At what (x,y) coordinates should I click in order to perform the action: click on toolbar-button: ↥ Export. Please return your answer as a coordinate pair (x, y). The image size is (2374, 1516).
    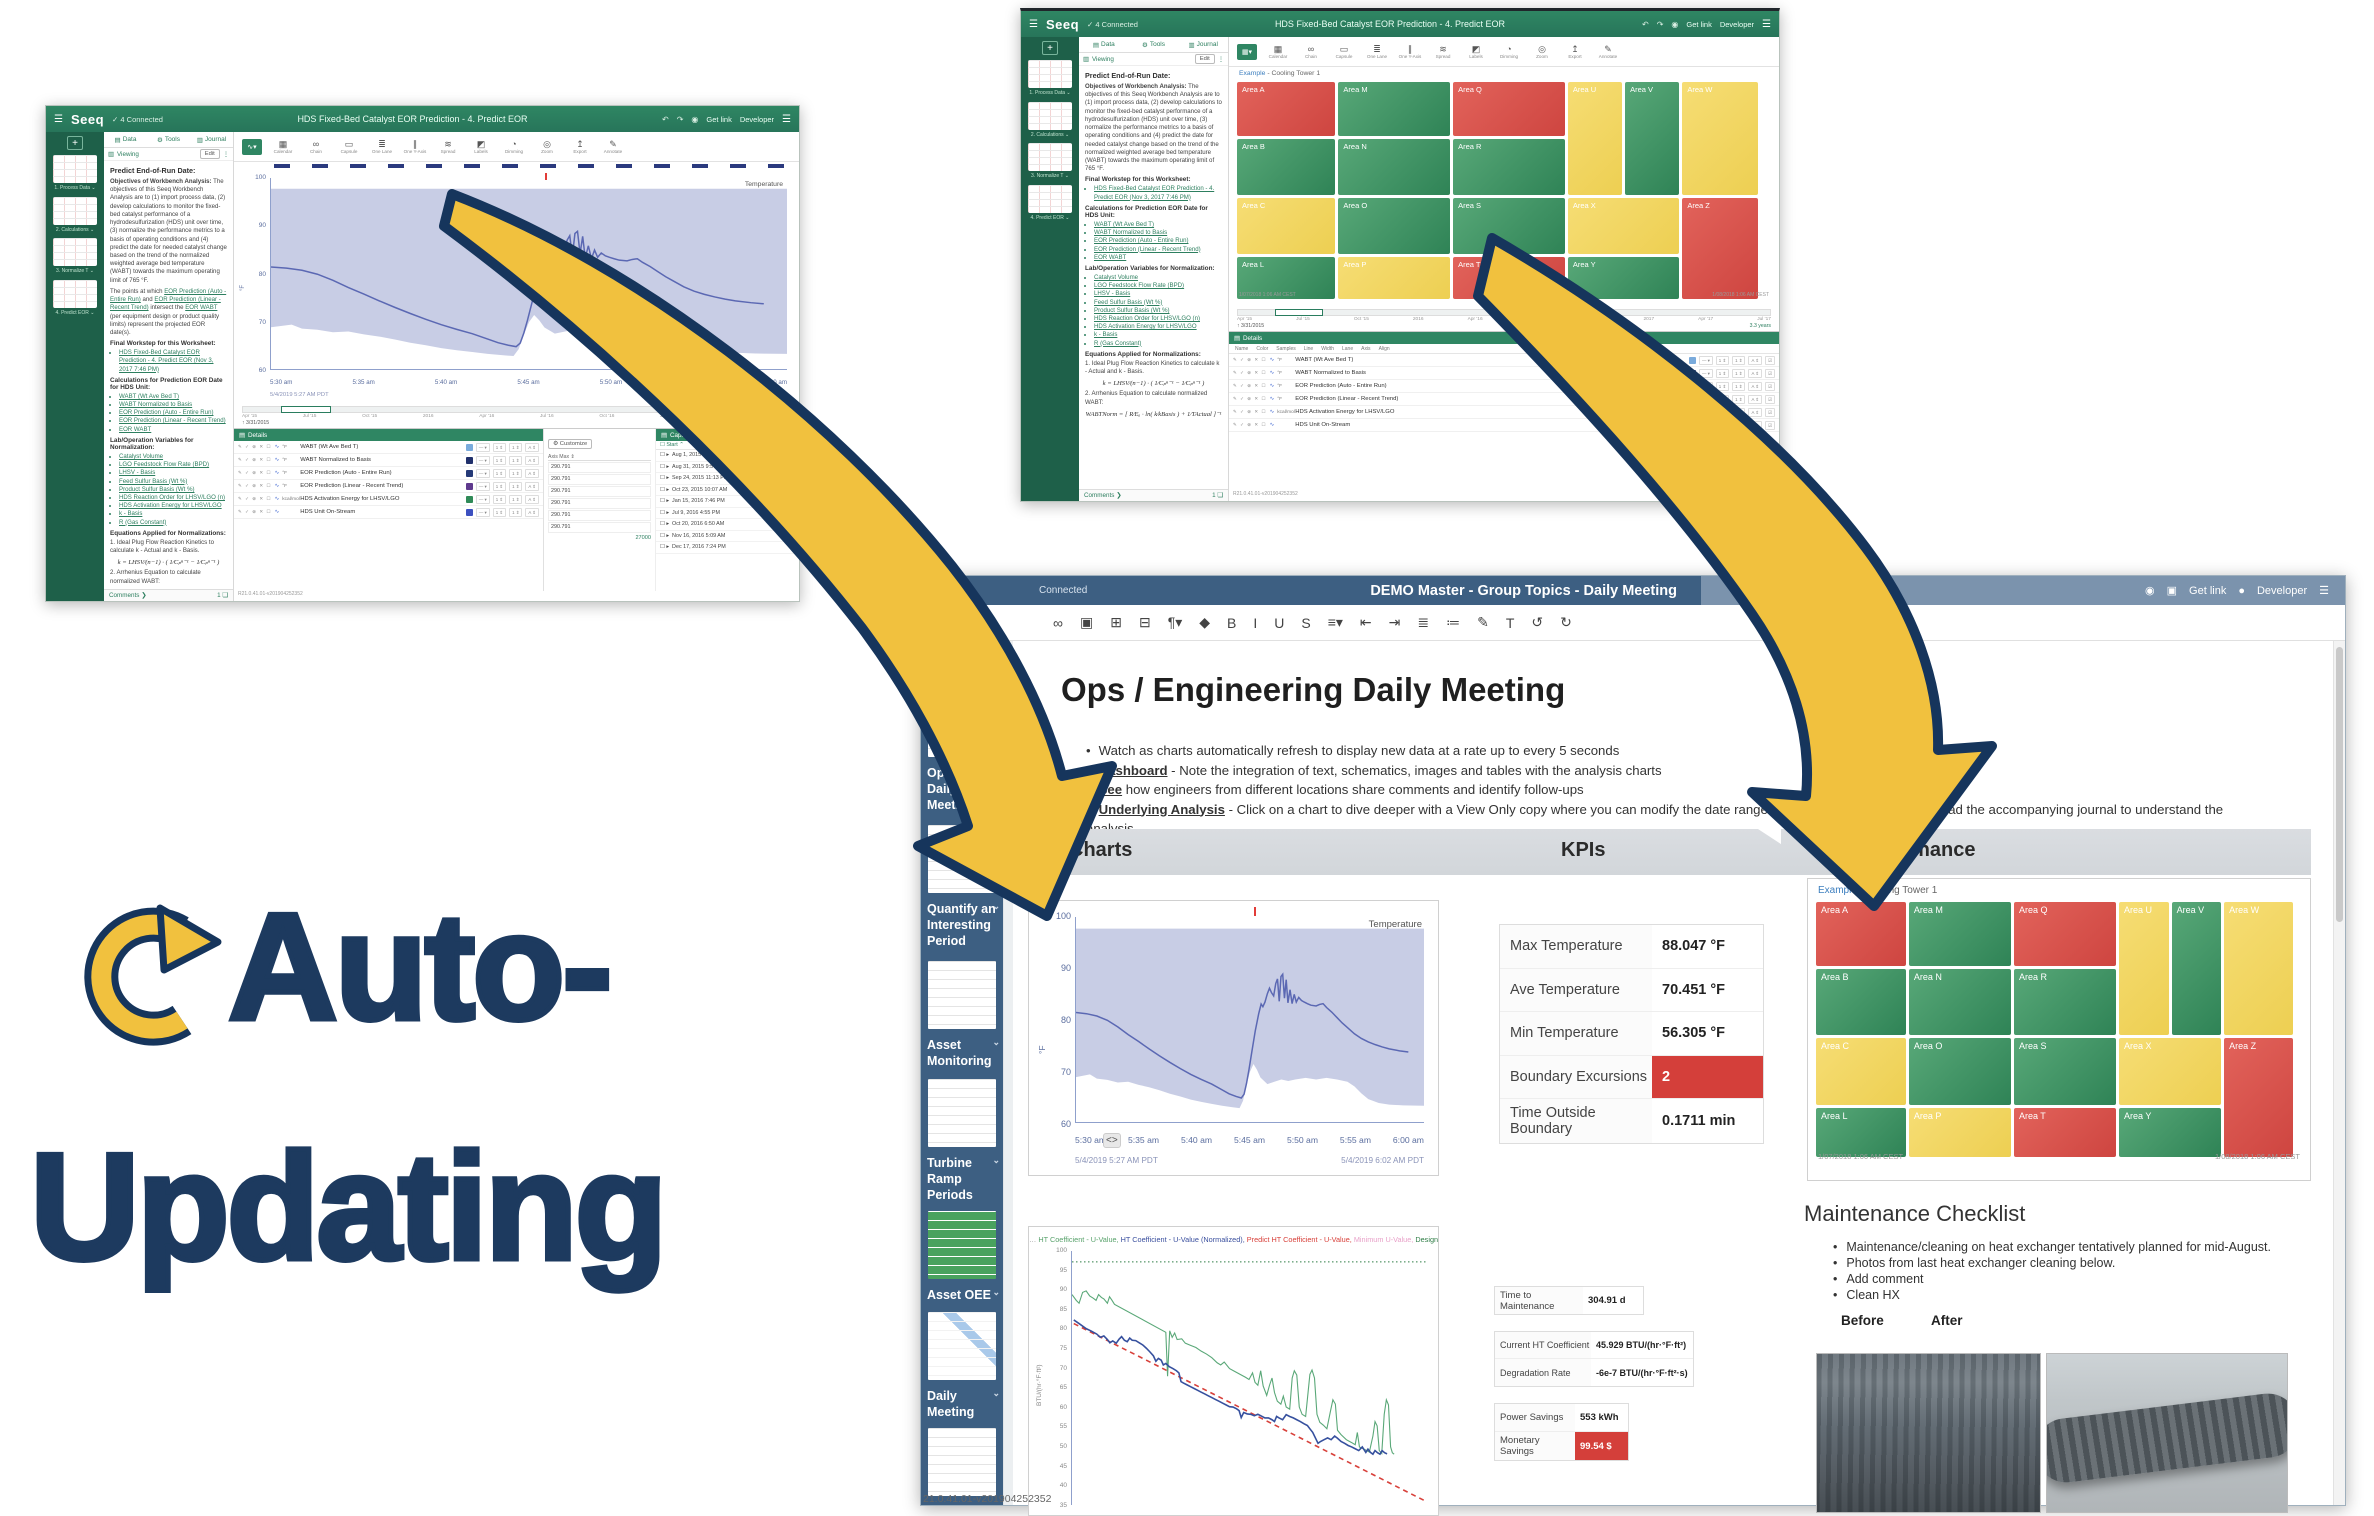
    Looking at the image, I should click on (1575, 51).